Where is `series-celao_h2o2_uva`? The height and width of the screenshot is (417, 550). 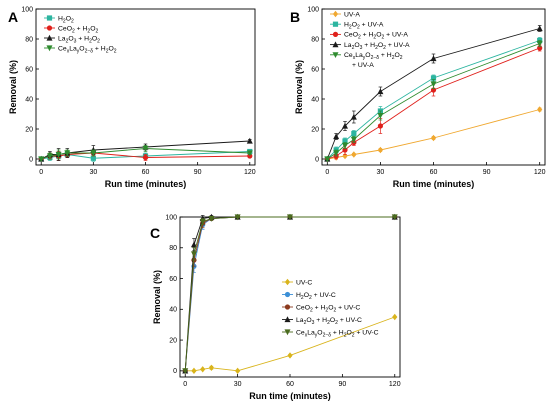 series-celao_h2o2_uva is located at coordinates (433, 101).